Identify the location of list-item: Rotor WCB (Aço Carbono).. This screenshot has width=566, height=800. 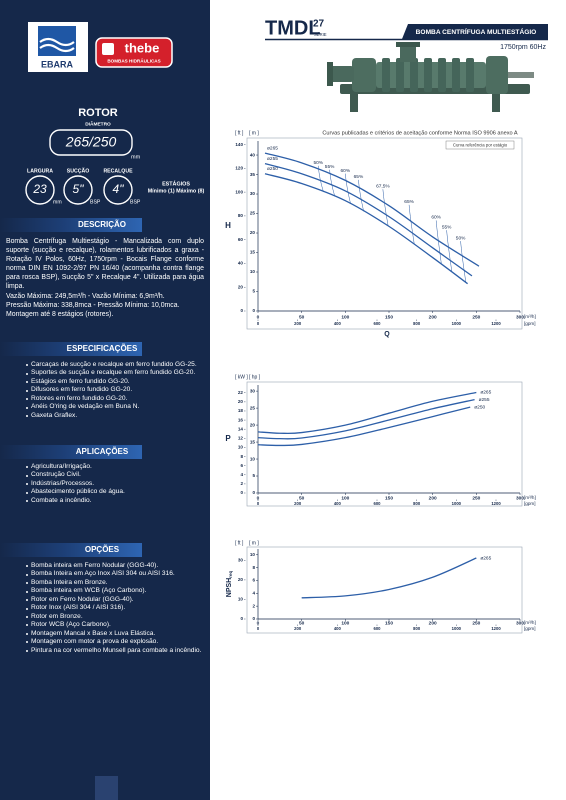
(117, 625).